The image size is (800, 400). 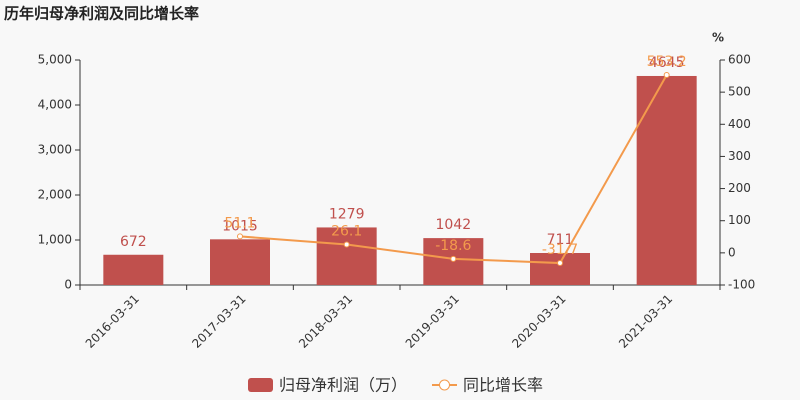 I want to click on y2-tick-label: 0, so click(x=732, y=252).